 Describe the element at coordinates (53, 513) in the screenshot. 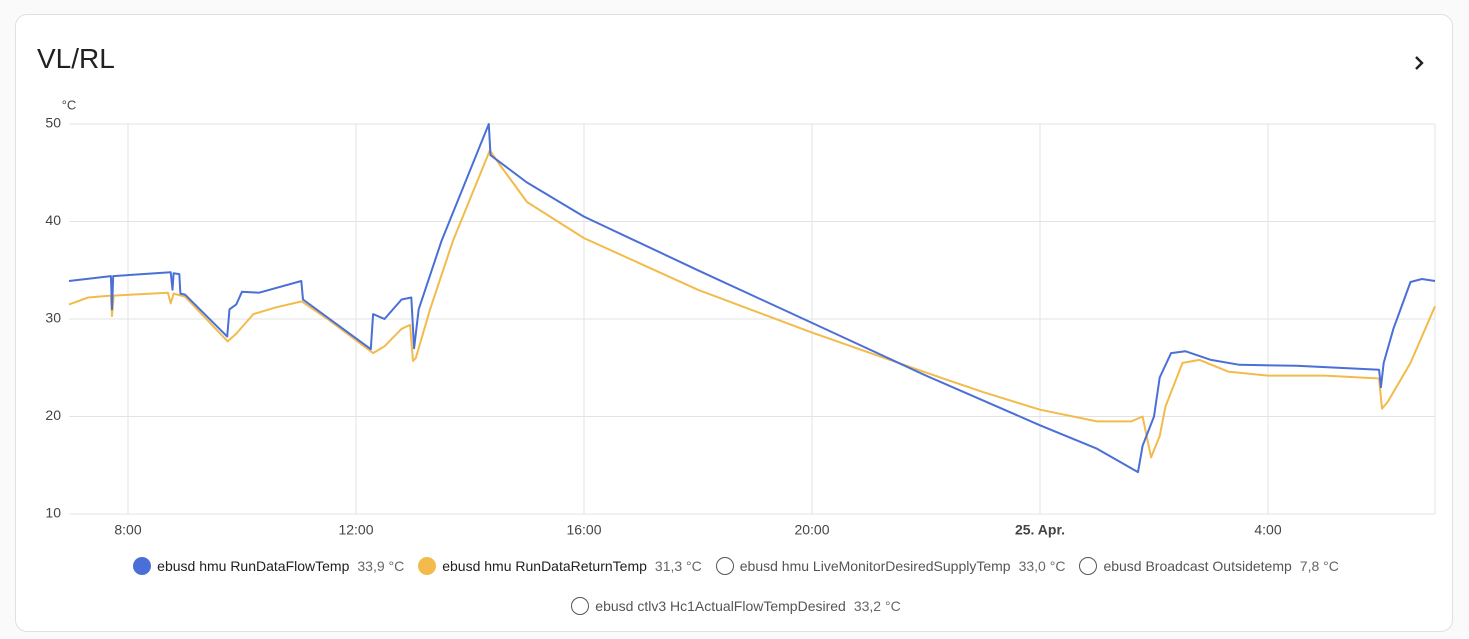

I see `y-tick-label: 10` at that location.